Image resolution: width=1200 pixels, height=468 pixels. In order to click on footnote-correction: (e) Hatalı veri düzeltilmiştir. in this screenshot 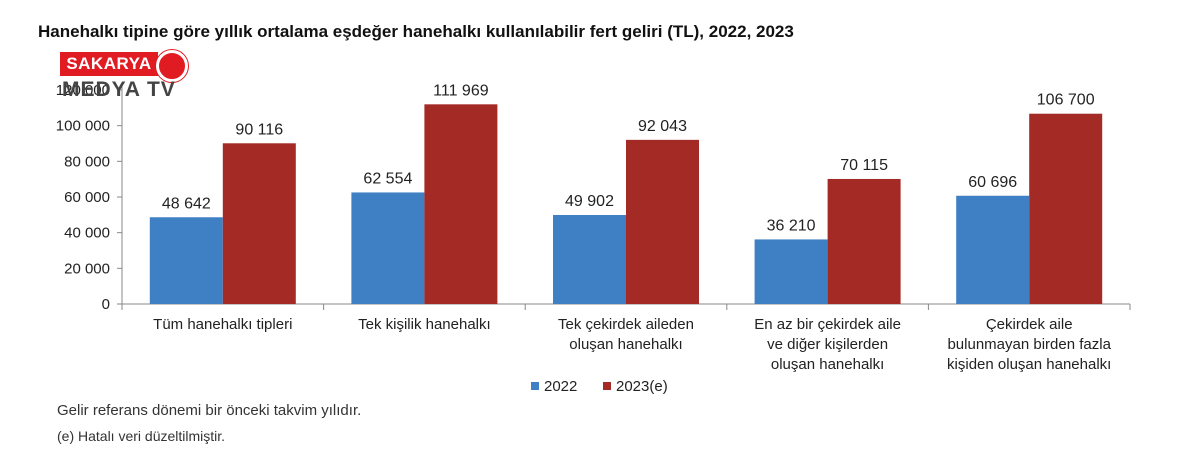, I will do `click(141, 436)`.